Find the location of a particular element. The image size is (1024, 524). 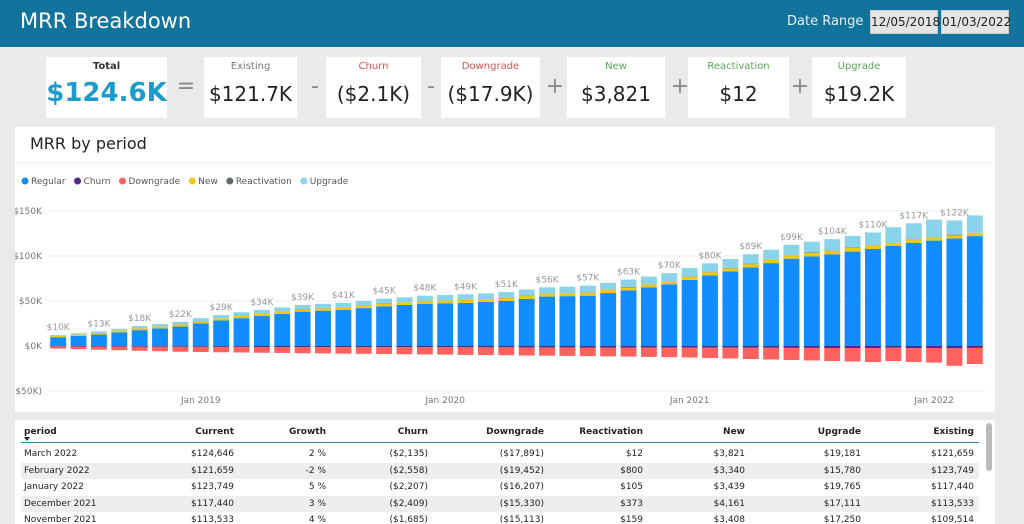

row-band is located at coordinates (500, 503).